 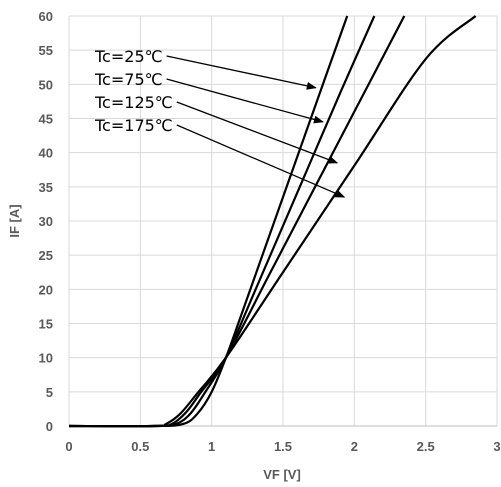 What do you see at coordinates (46, 187) in the screenshot?
I see `y-tick-label: 35` at bounding box center [46, 187].